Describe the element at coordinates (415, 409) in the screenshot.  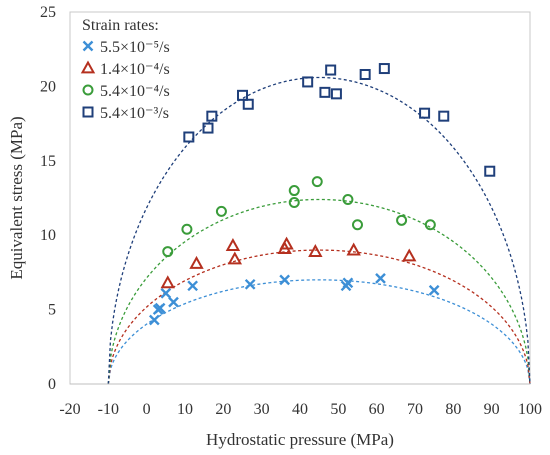
I see `x-tick-label: 70` at that location.